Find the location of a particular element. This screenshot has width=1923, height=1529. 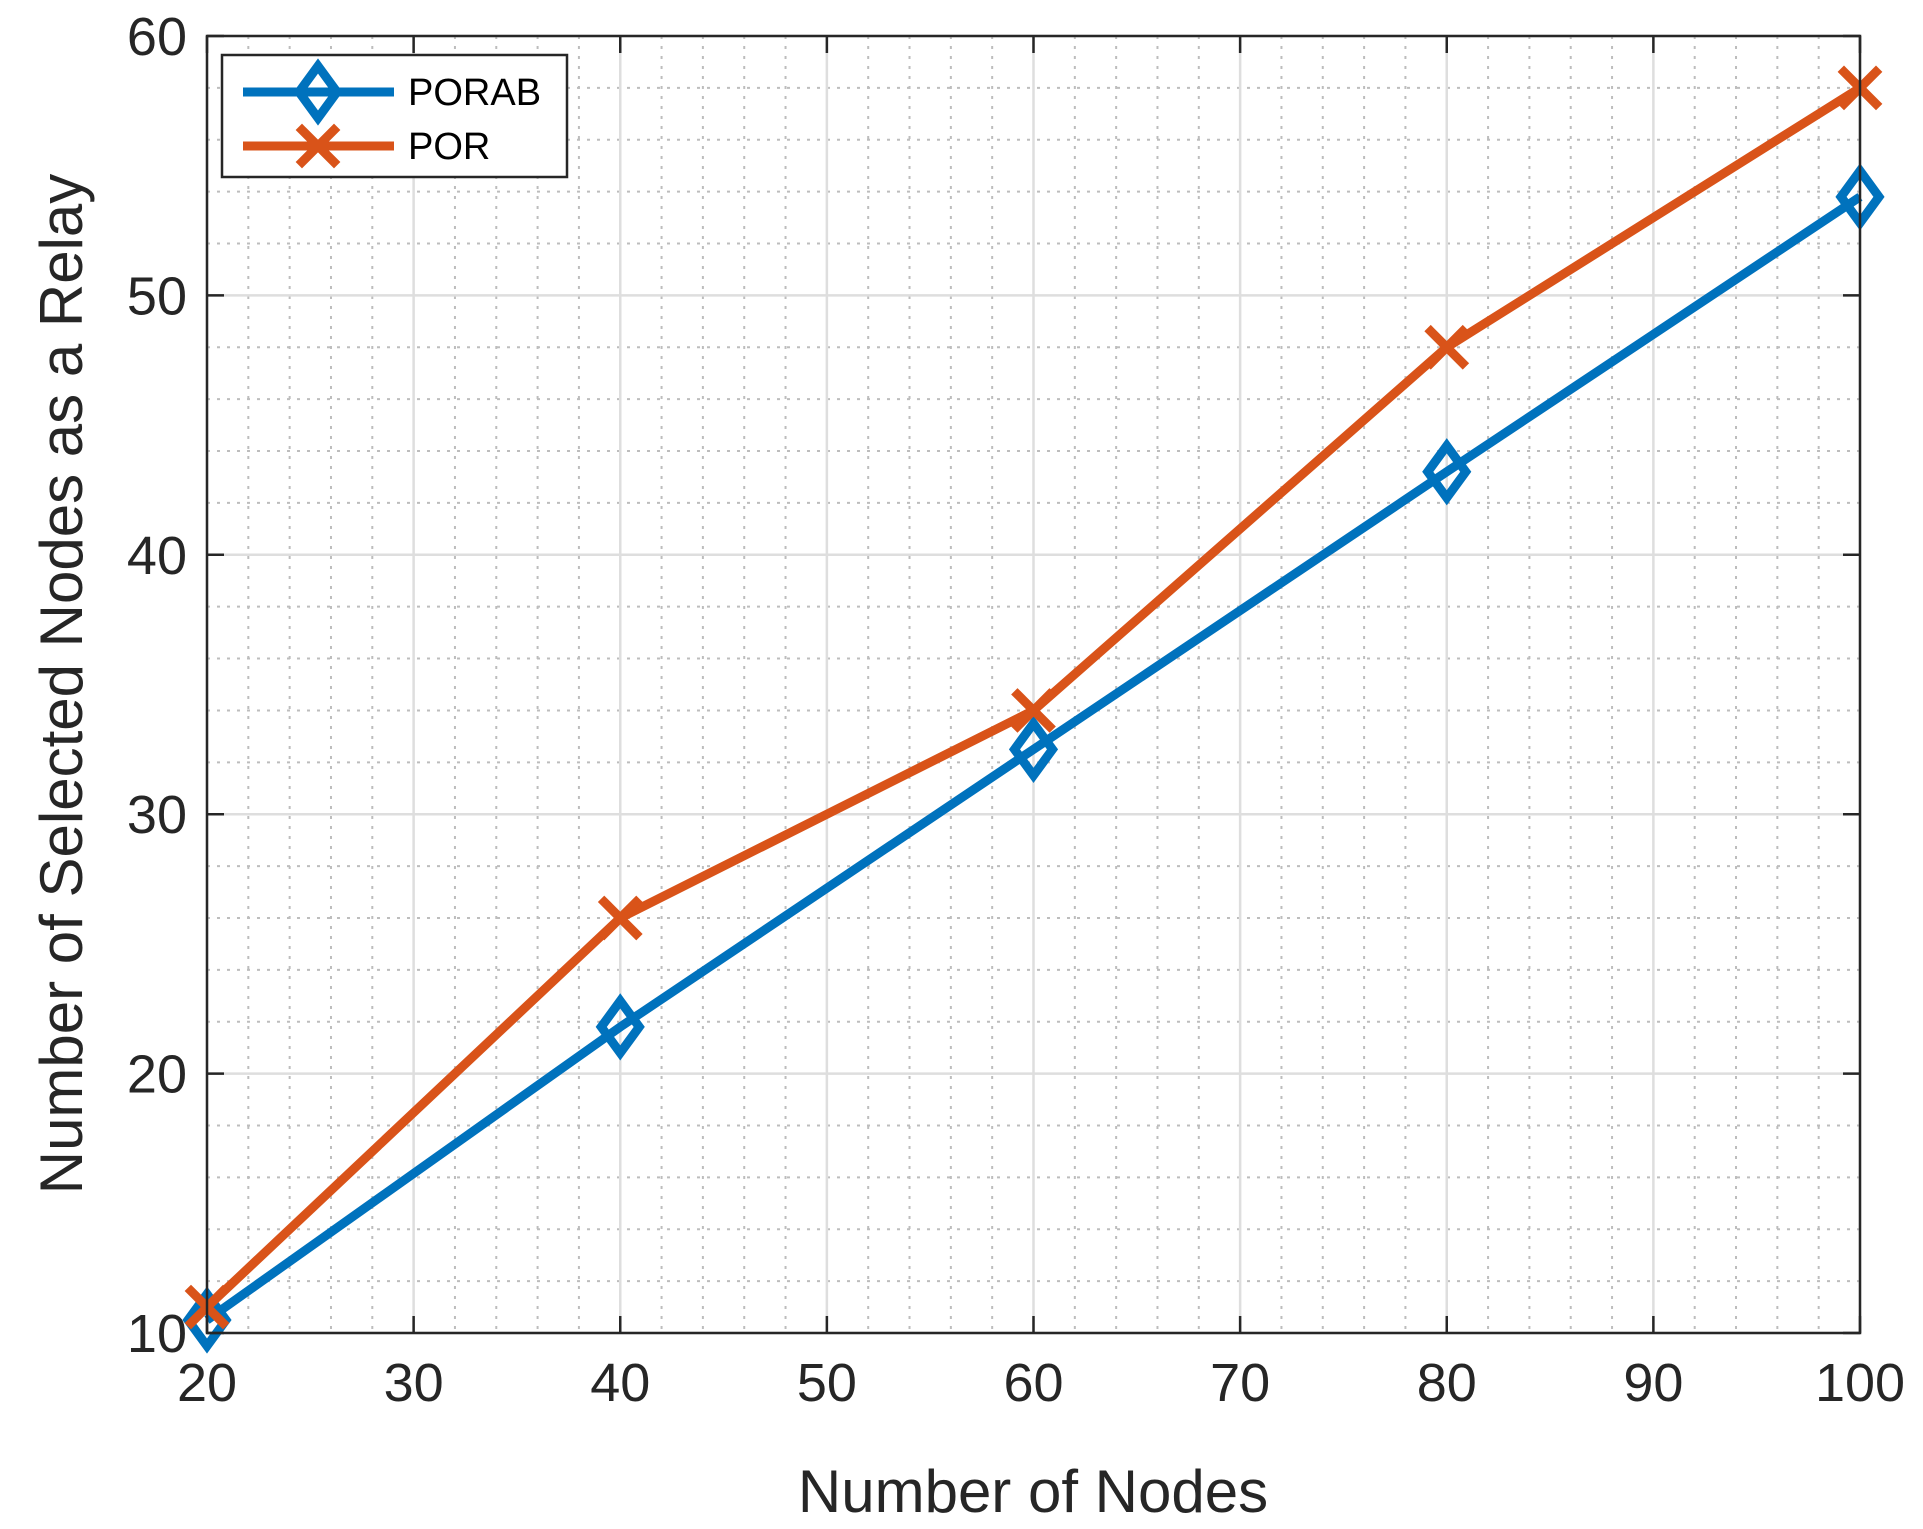

legend: PORAB POR is located at coordinates (394, 116).